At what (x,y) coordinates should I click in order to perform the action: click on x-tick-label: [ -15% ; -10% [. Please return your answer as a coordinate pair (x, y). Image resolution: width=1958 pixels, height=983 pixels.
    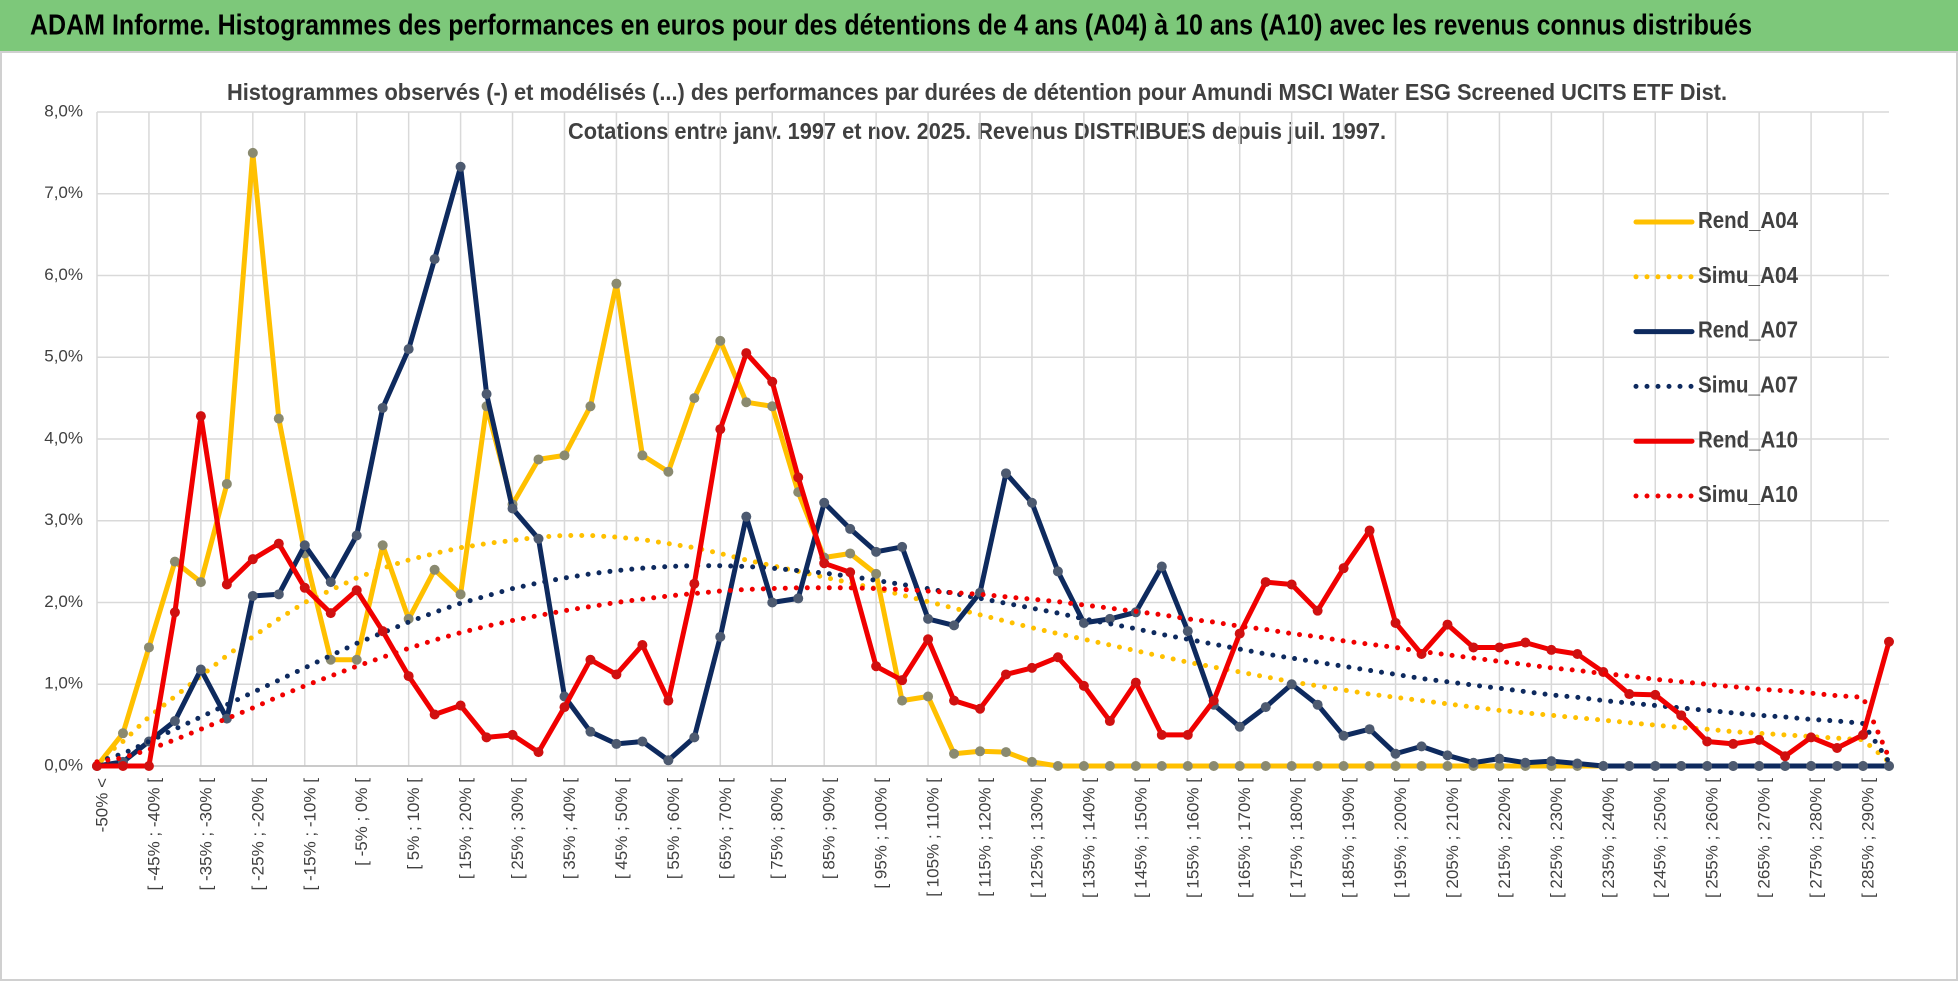
    Looking at the image, I should click on (309, 834).